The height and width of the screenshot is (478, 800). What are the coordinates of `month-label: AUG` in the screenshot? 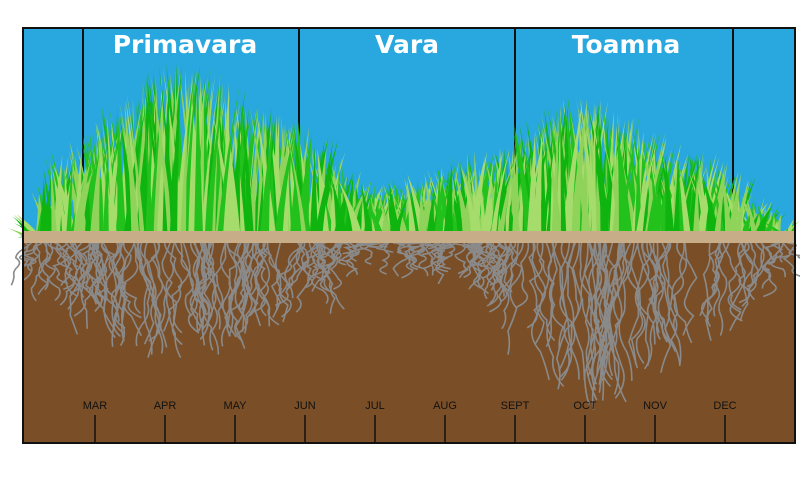 It's located at (445, 406).